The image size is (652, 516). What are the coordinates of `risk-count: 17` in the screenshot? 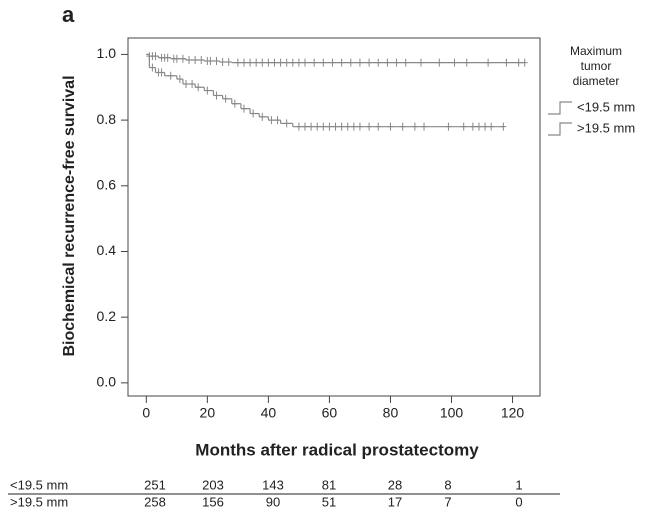 It's located at (395, 501).